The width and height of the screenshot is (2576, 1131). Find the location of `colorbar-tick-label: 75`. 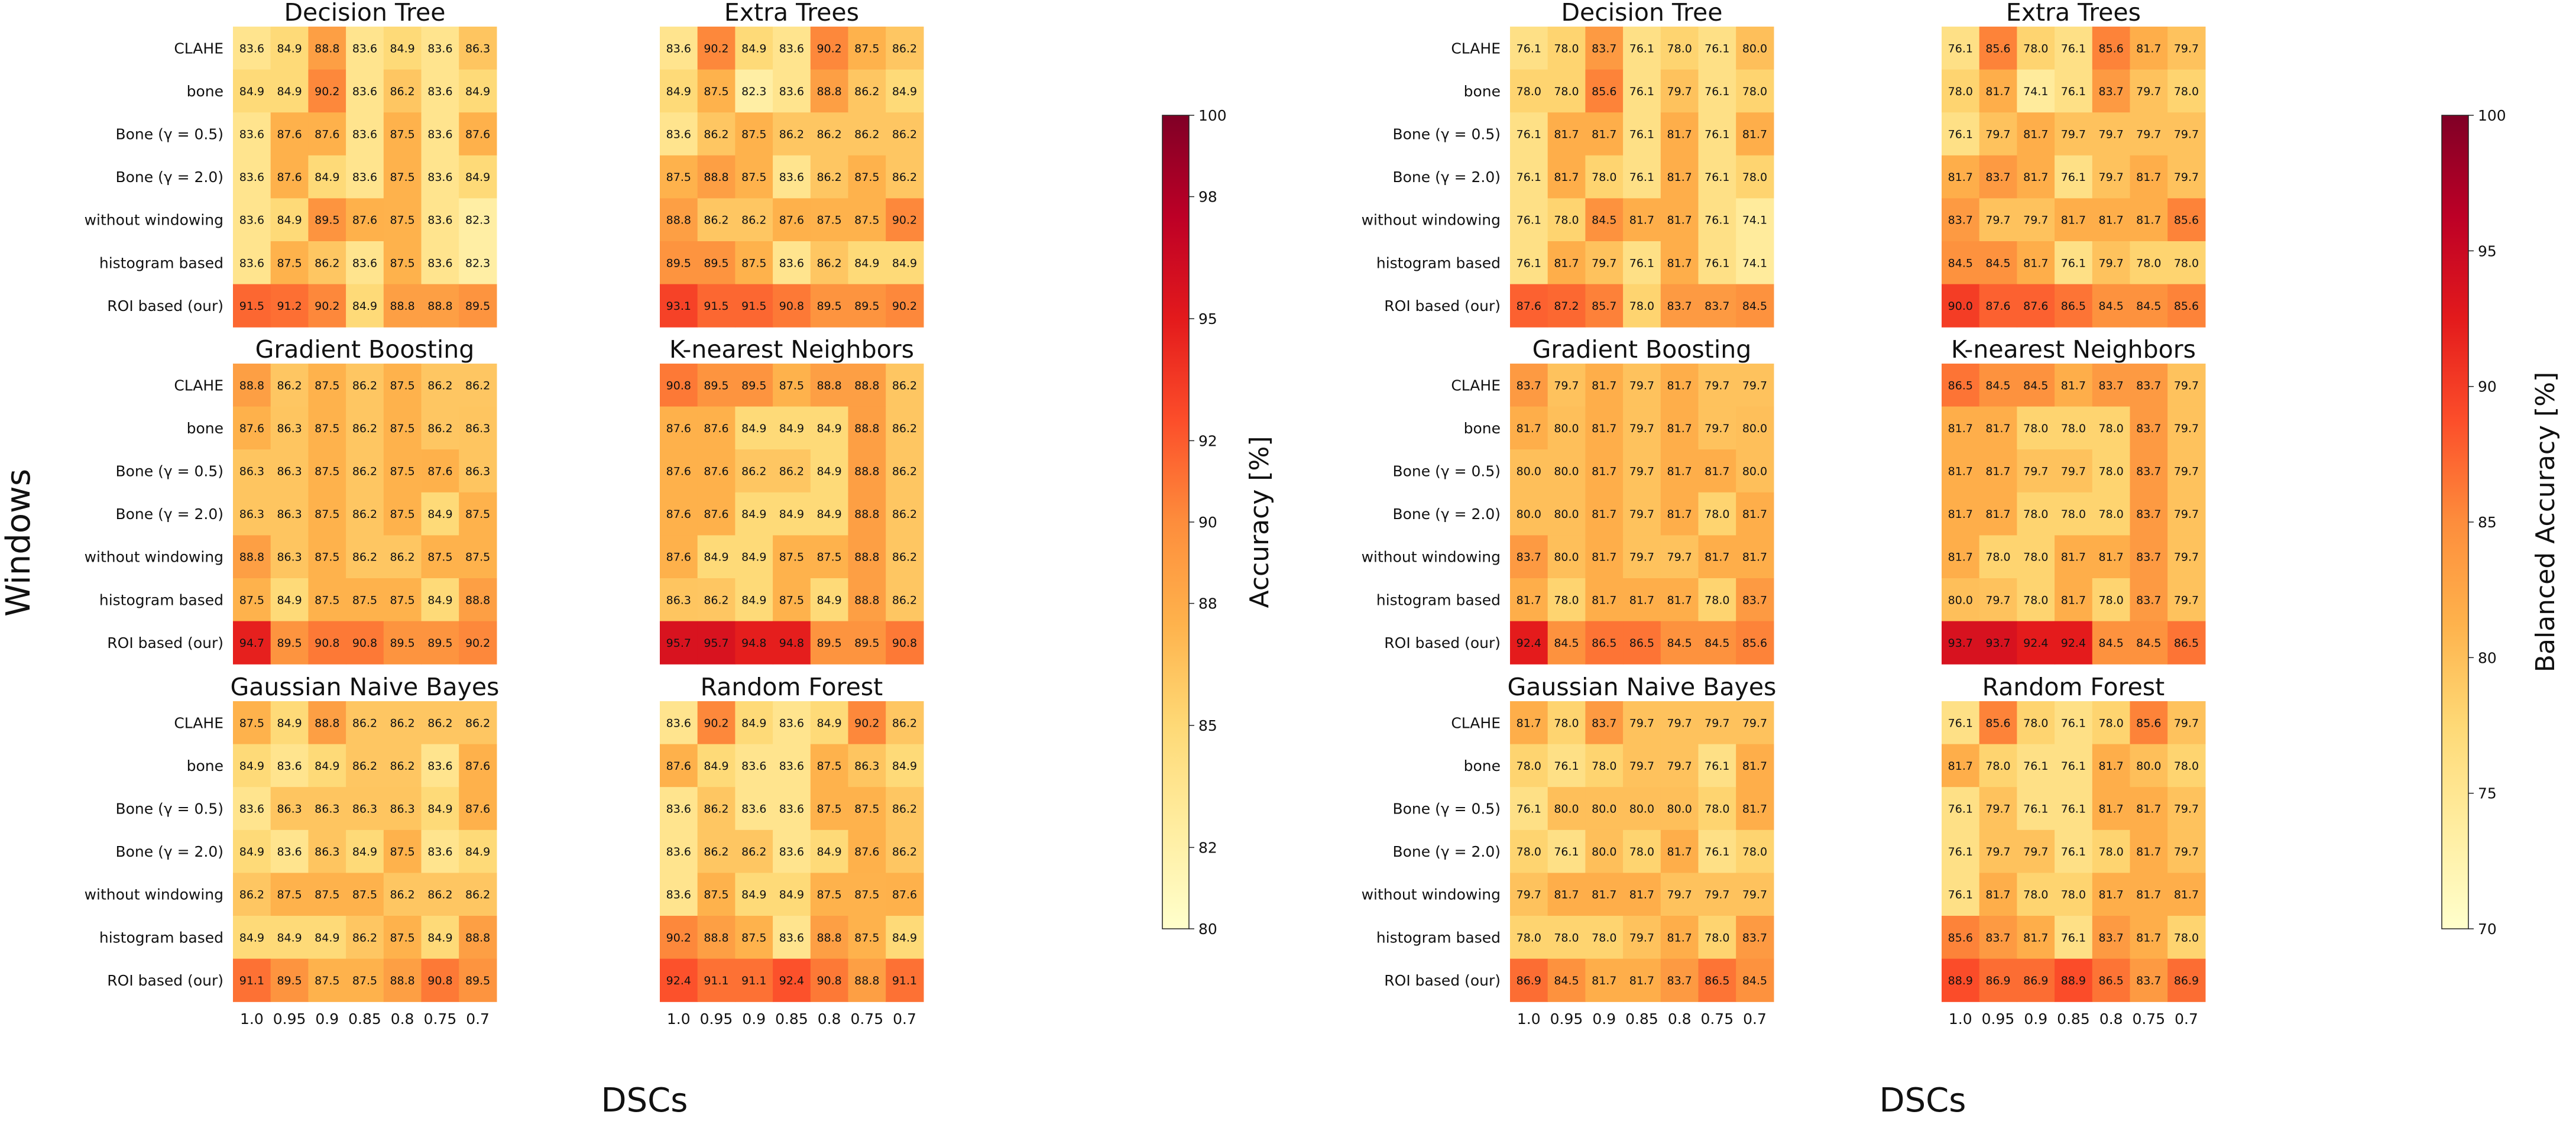

colorbar-tick-label: 75 is located at coordinates (2487, 794).